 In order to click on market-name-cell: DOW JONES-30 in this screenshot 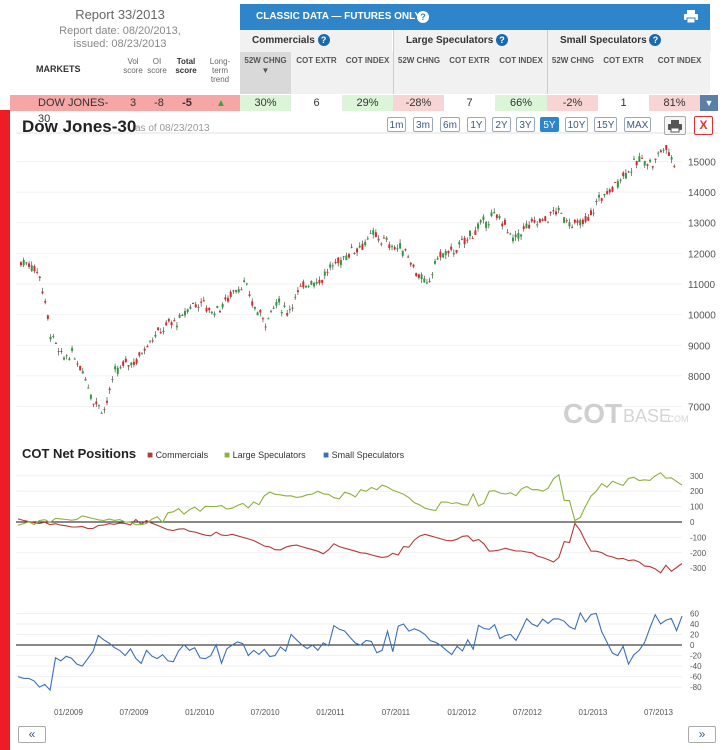, I will do `click(65, 110)`.